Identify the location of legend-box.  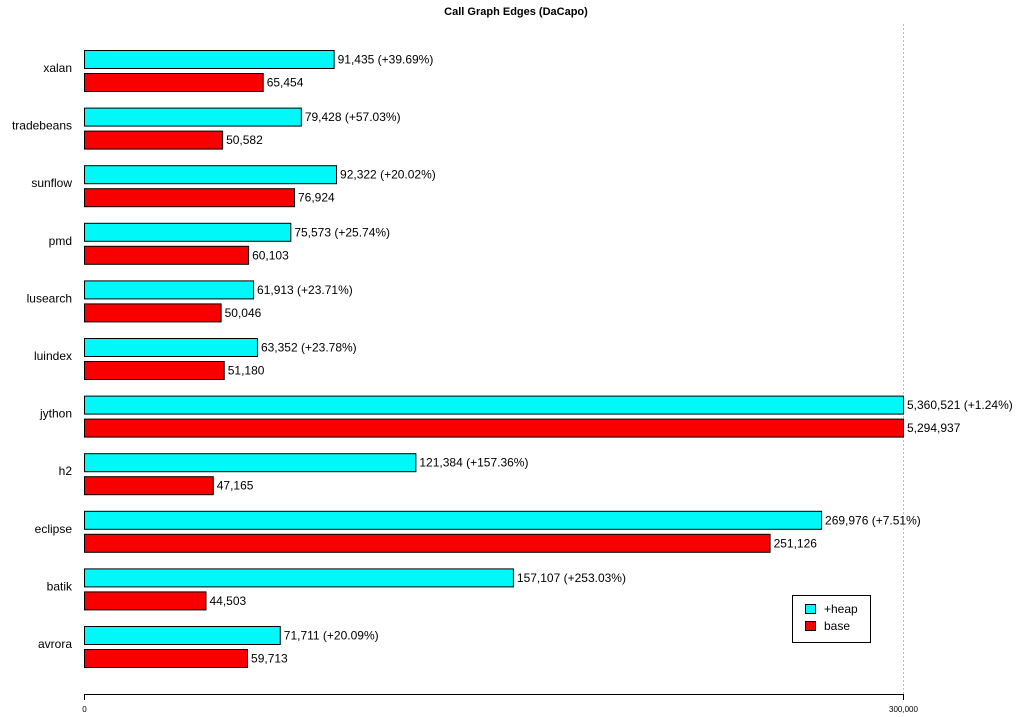
(831, 619).